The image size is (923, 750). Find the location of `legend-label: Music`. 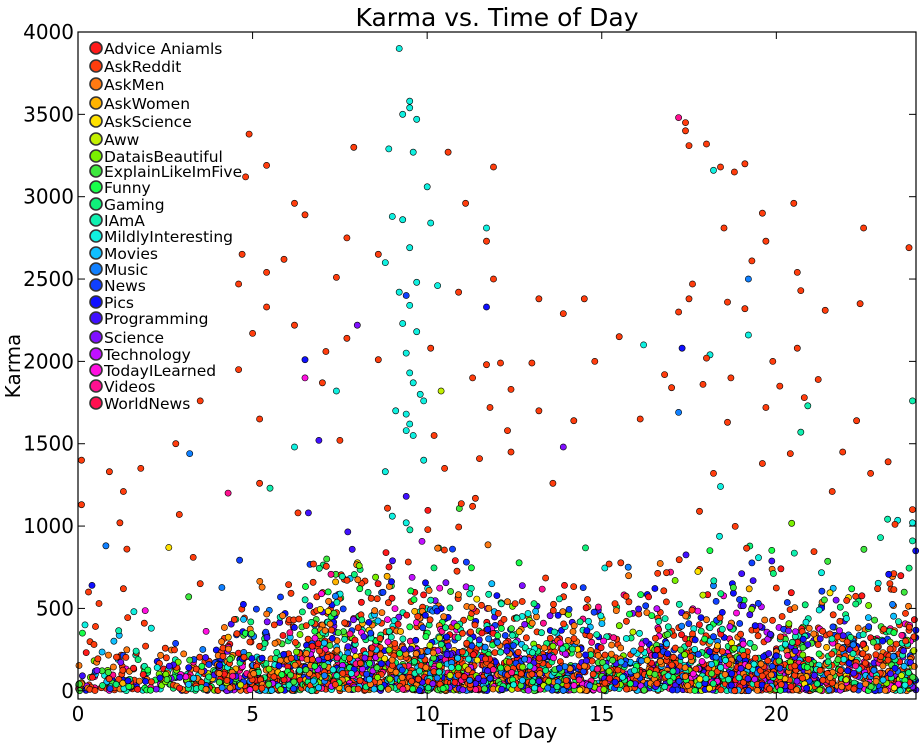

legend-label: Music is located at coordinates (126, 270).